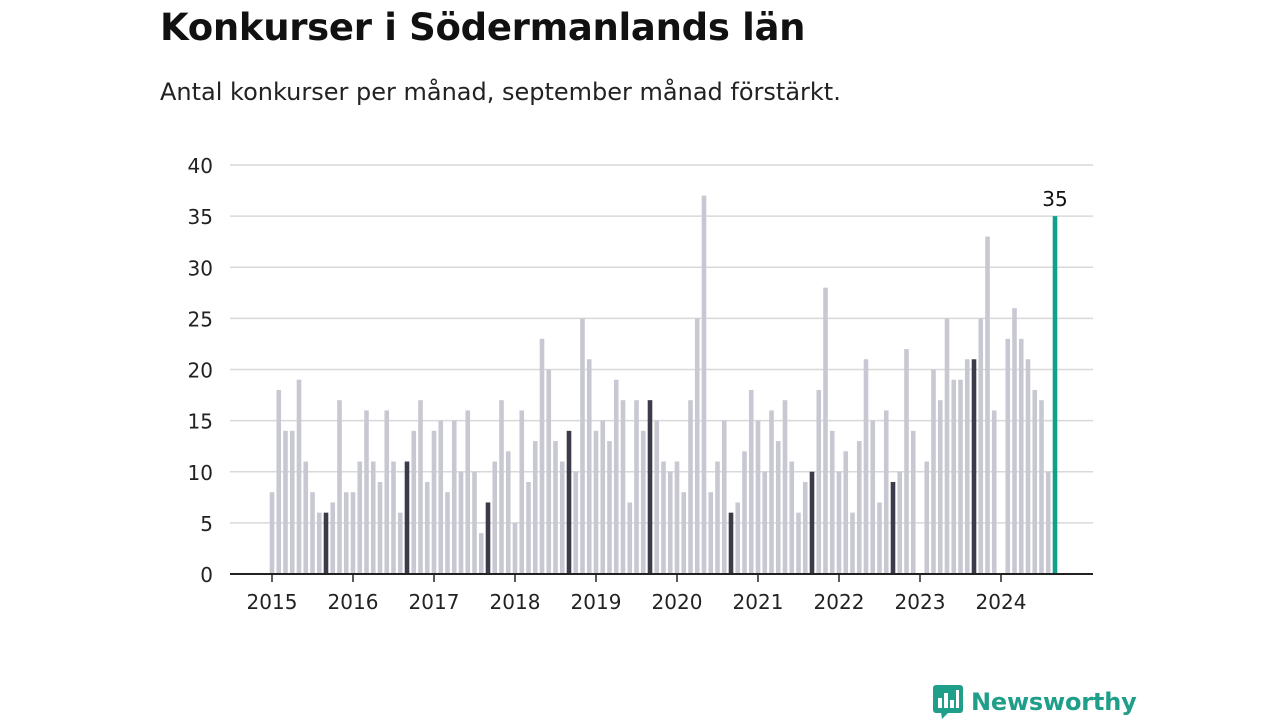 The height and width of the screenshot is (720, 1280). I want to click on y-tick-label: 40, so click(200, 166).